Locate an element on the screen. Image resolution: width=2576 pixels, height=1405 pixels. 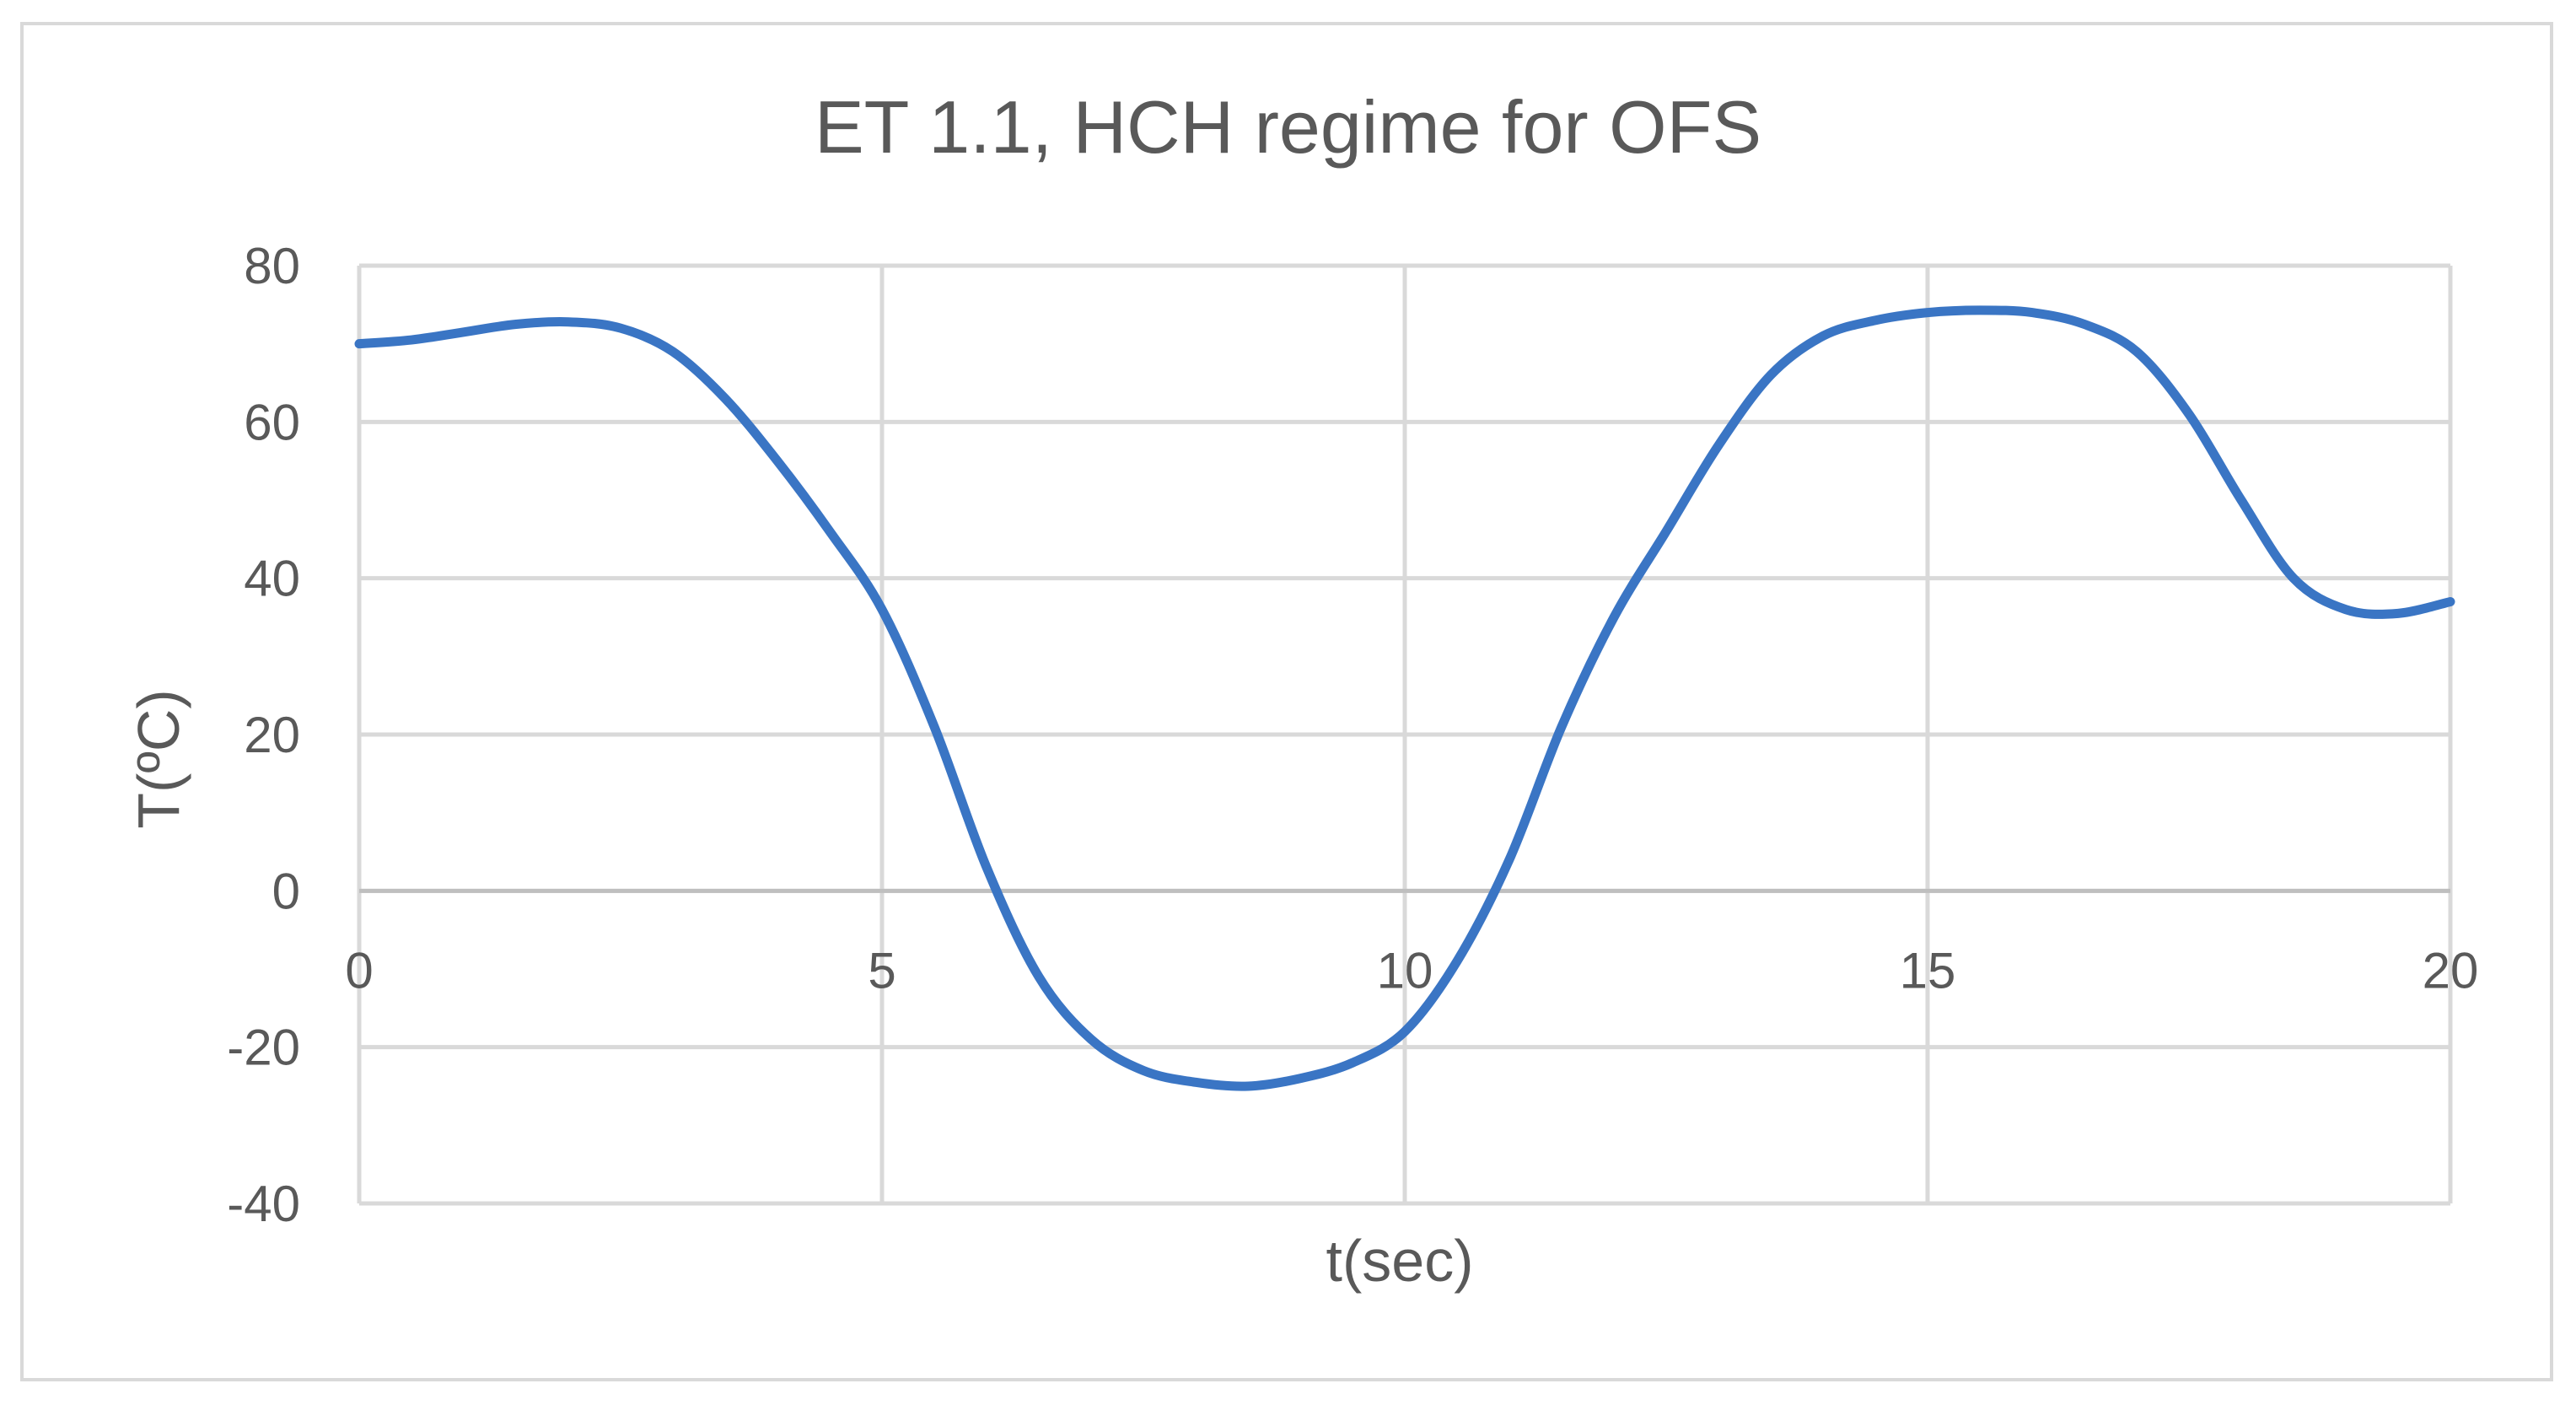
x-tick-label: 5 is located at coordinates (881, 970).